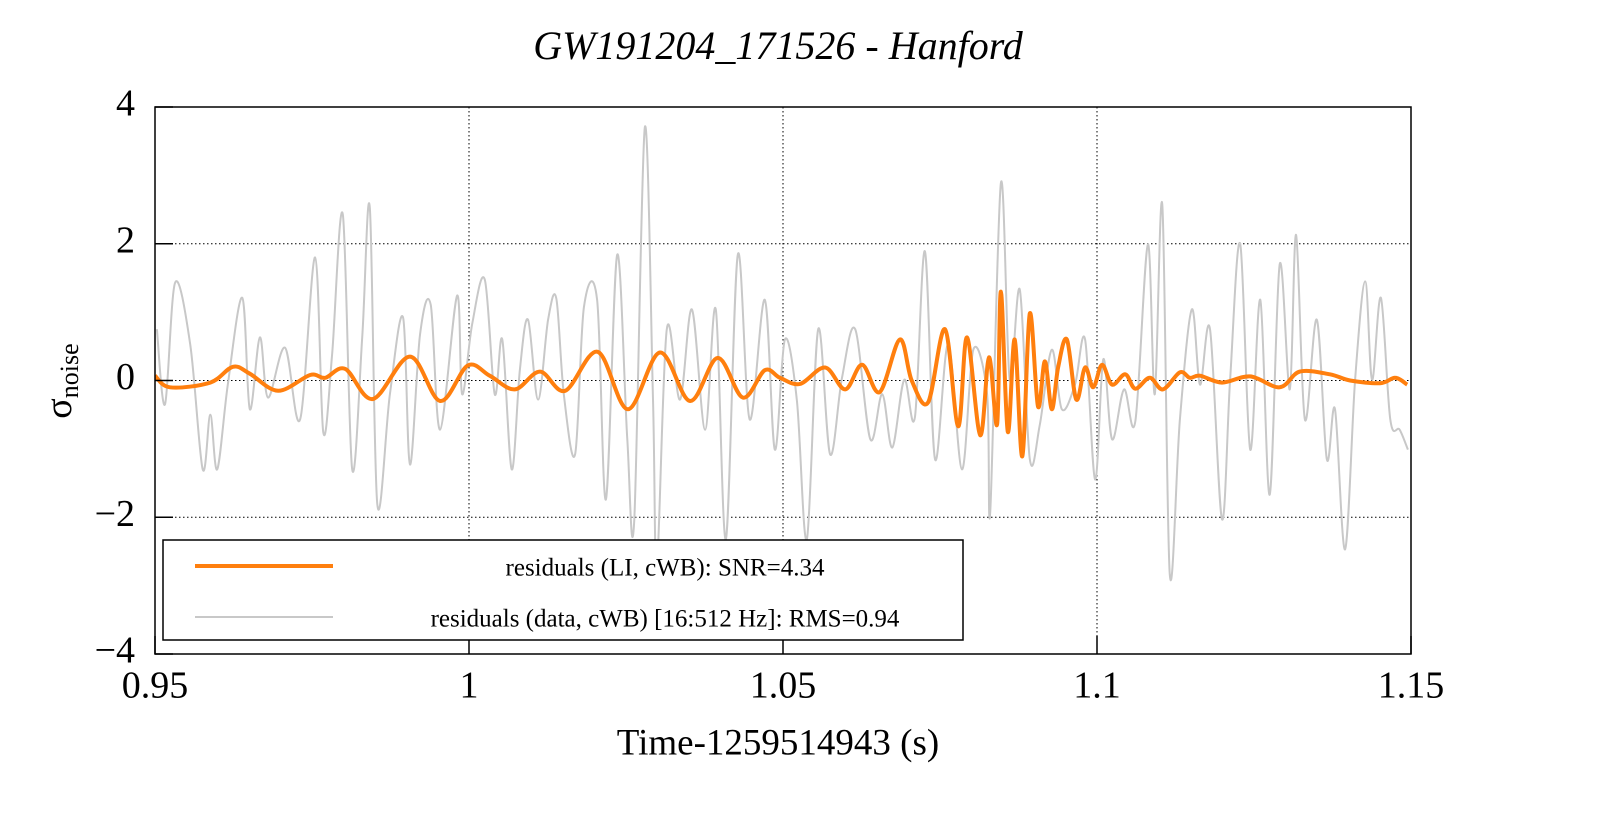  Describe the element at coordinates (69, 370) in the screenshot. I see `y-axis-subscript: noise` at that location.